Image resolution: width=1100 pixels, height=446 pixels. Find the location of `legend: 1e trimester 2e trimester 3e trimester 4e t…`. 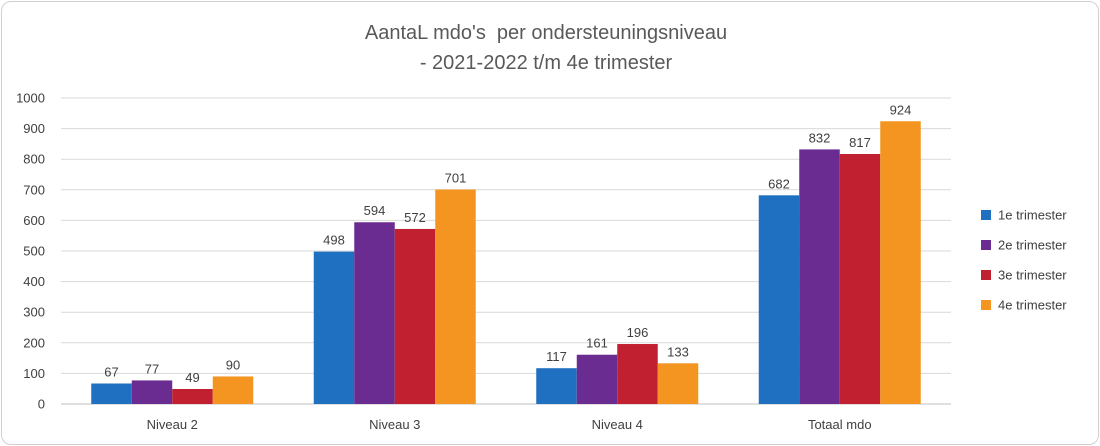

legend: 1e trimester 2e trimester 3e trimester 4e t… is located at coordinates (1024, 260).